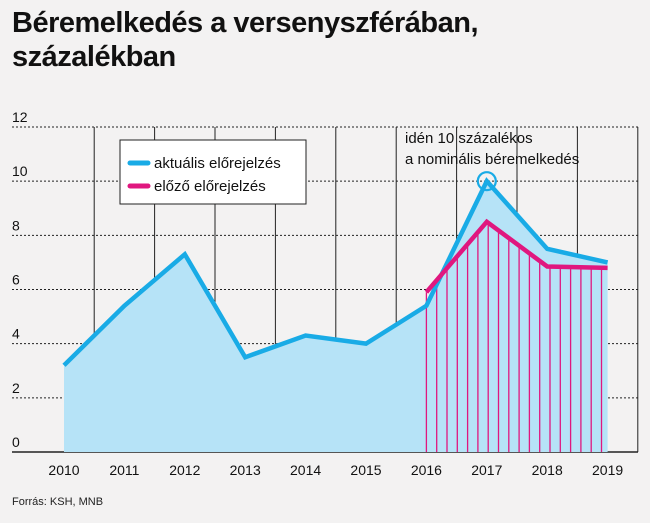 The height and width of the screenshot is (523, 650). I want to click on x-tick-label-2012: 2012, so click(184, 470).